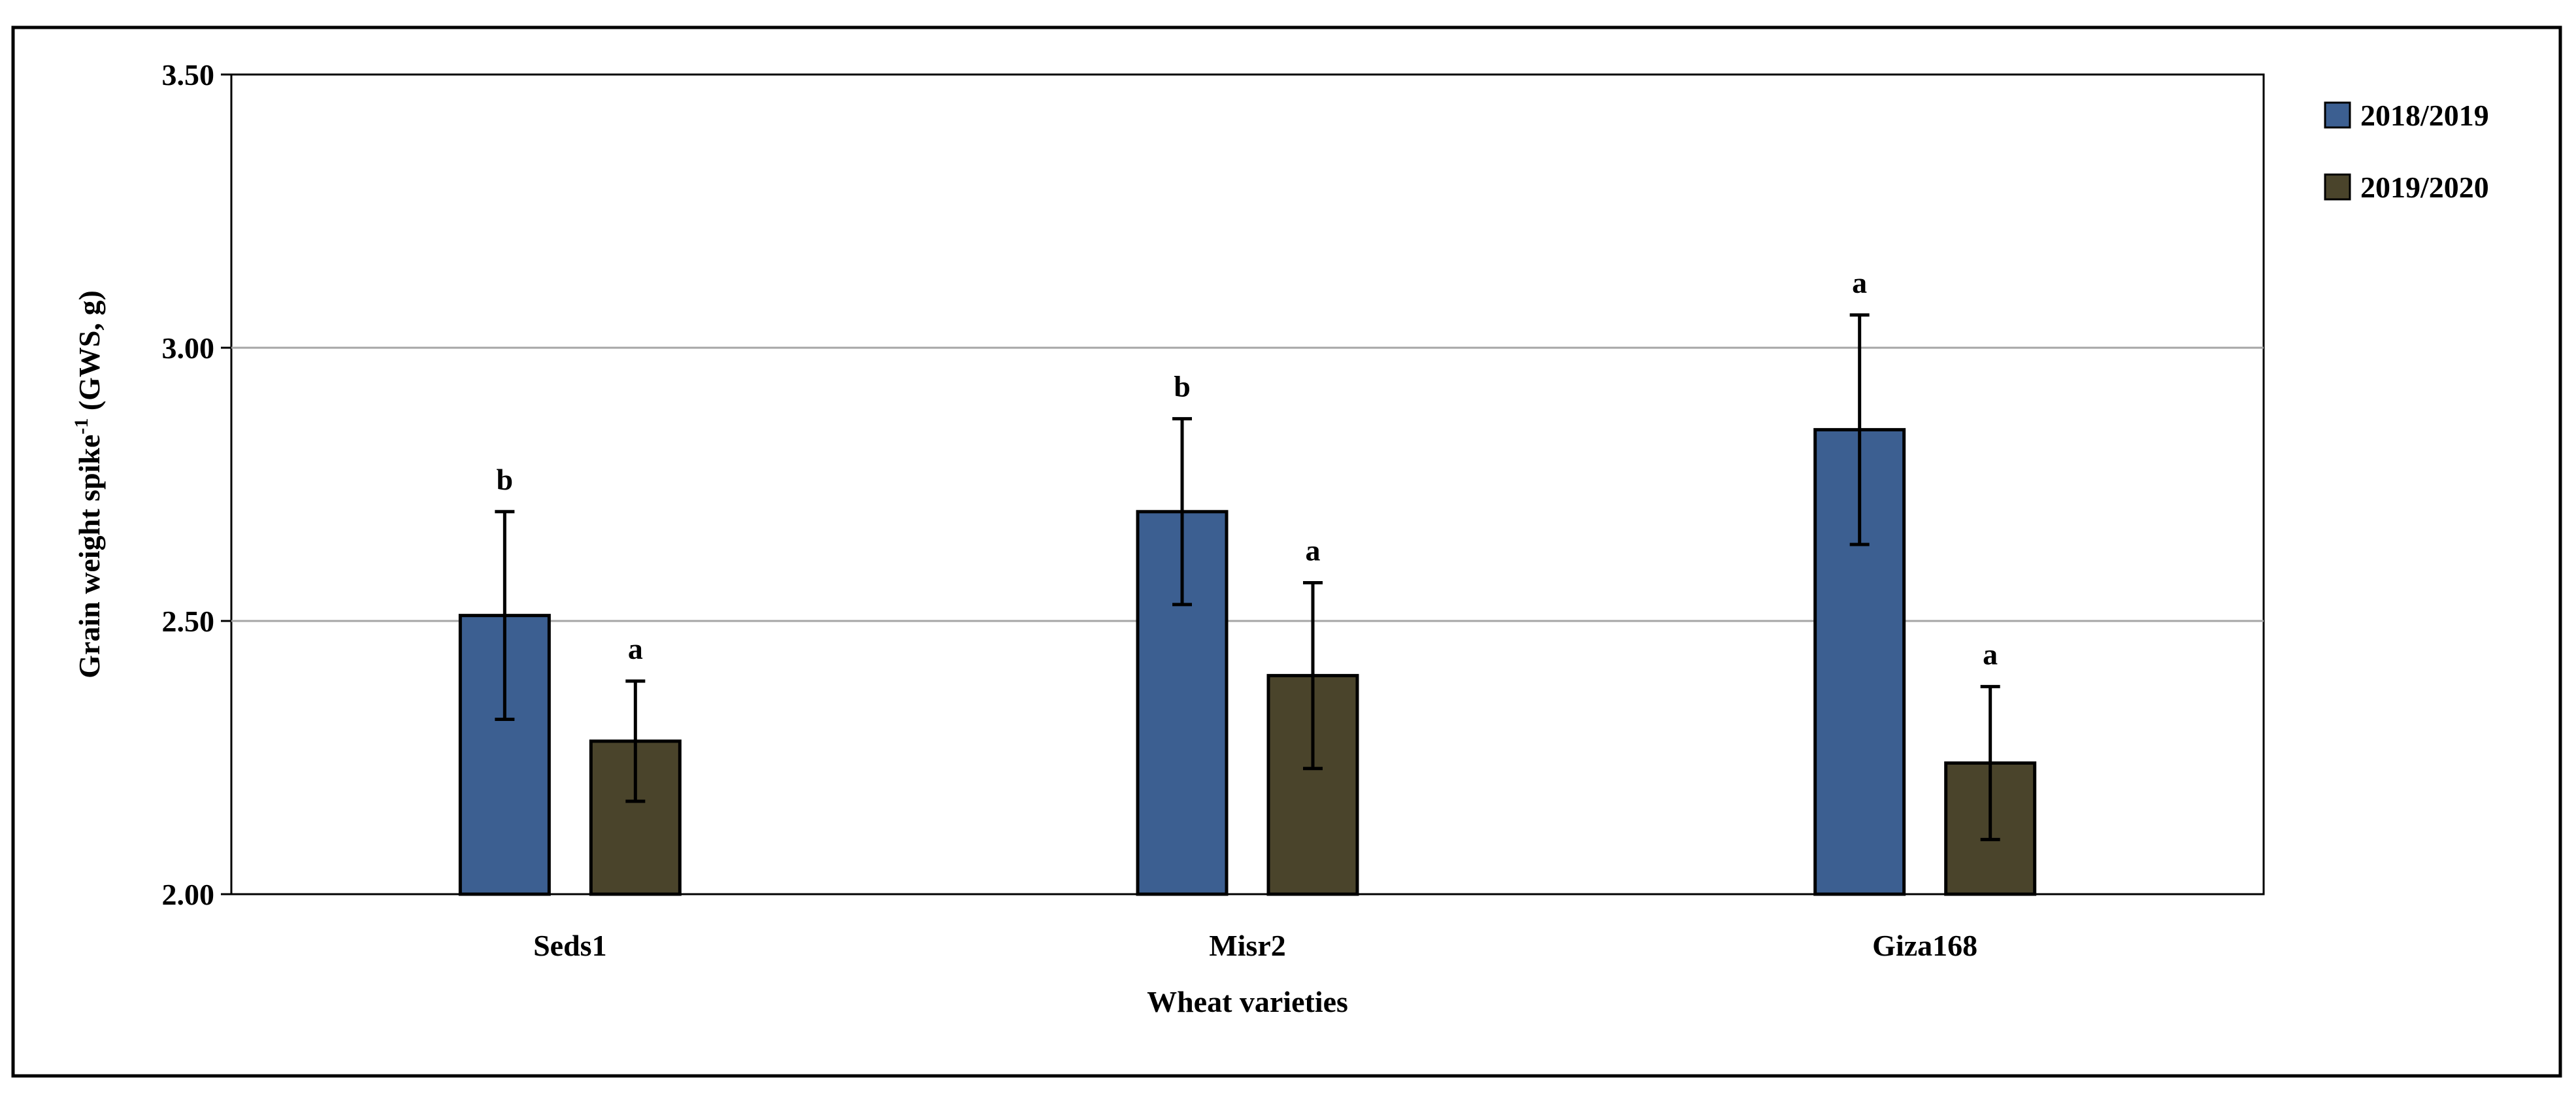 This screenshot has height=1104, width=2576. What do you see at coordinates (89, 354) in the screenshot?
I see `y-axis-label-tail: (GWS, g)` at bounding box center [89, 354].